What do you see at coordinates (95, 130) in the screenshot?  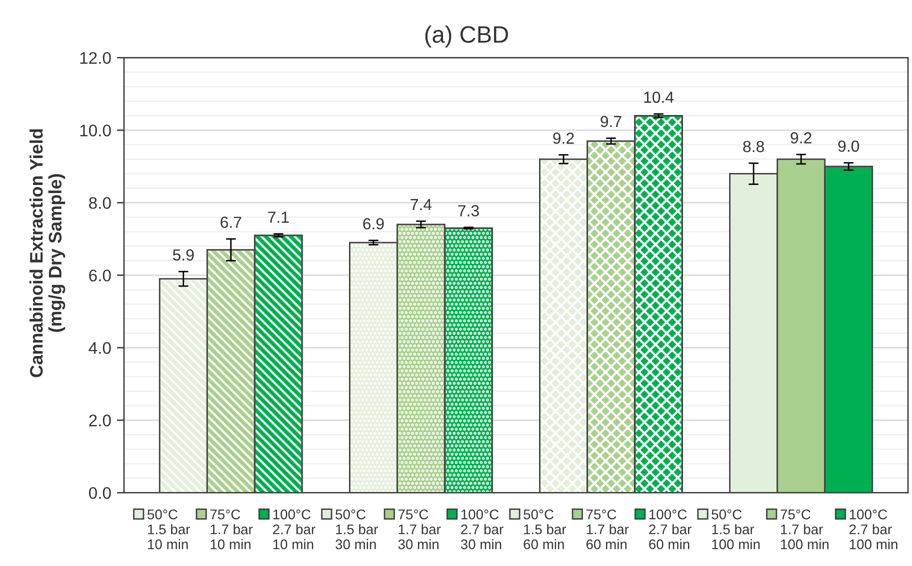 I see `y-tick-label: 10.0` at bounding box center [95, 130].